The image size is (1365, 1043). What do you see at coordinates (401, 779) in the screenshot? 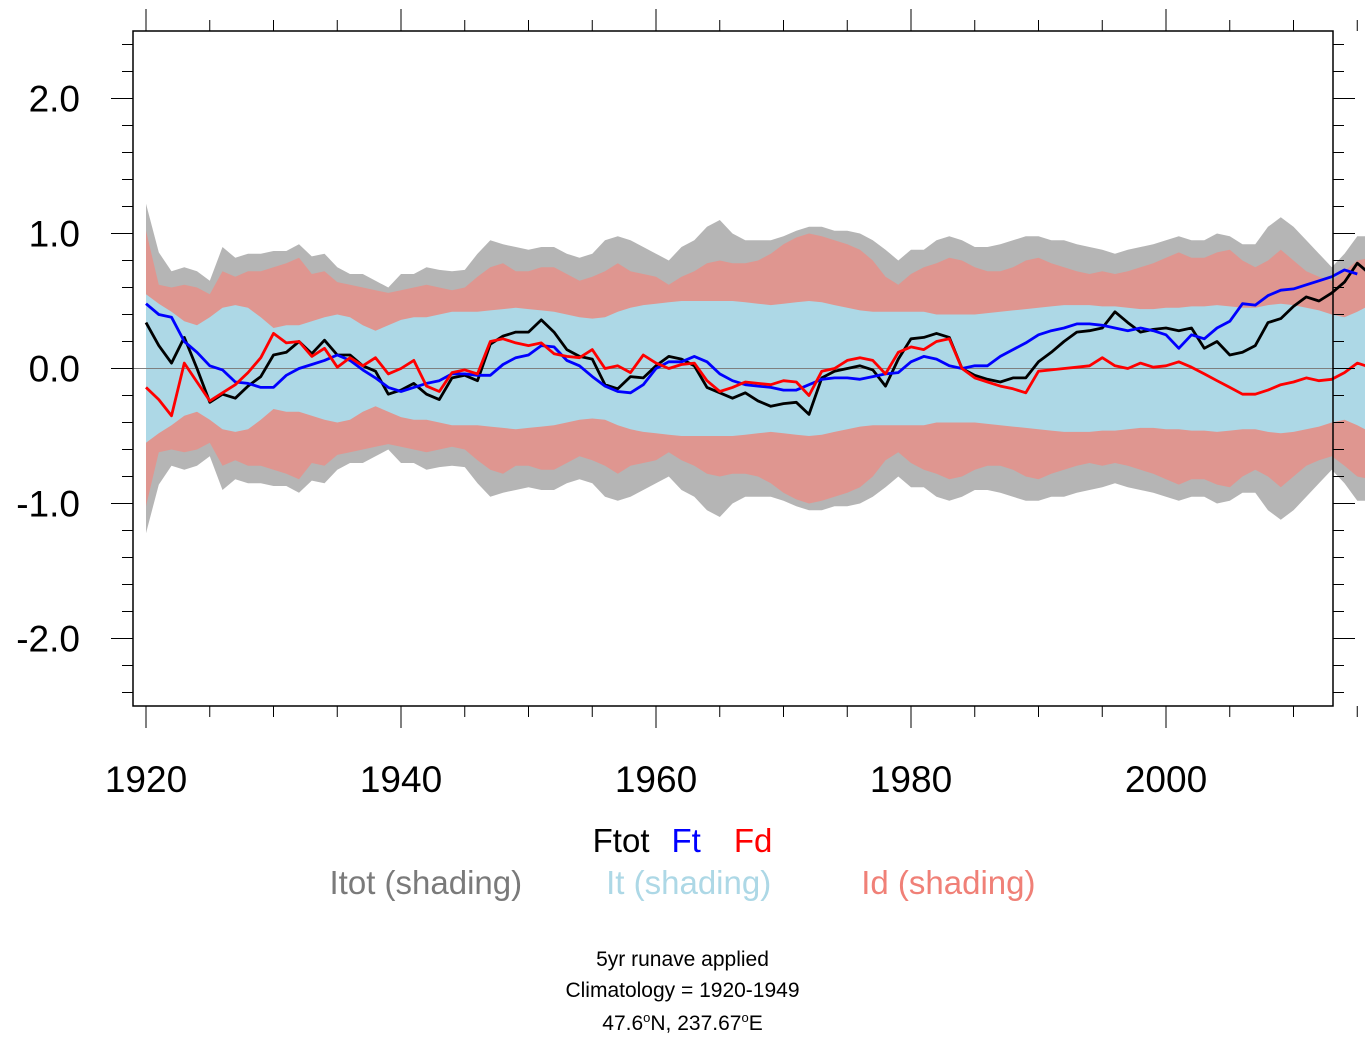
I see `x-tick-label: 1940` at bounding box center [401, 779].